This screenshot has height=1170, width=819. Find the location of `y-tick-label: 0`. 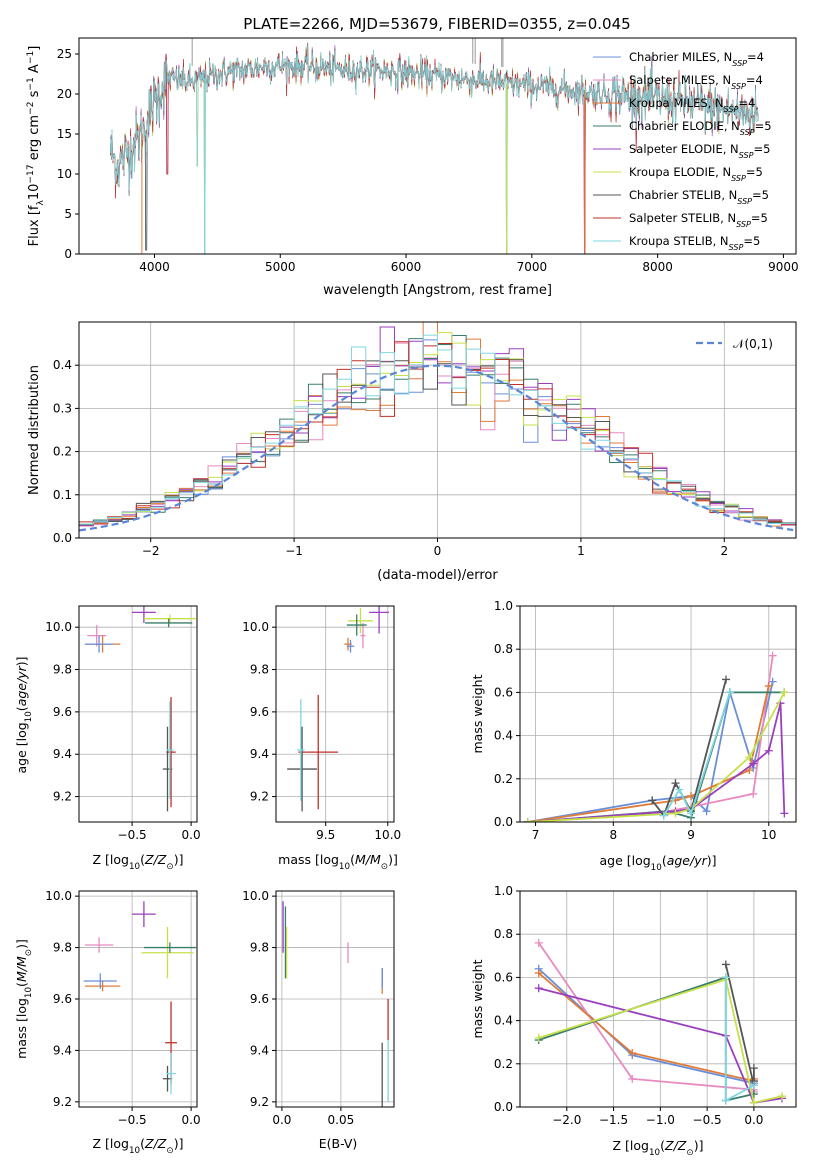

y-tick-label: 0 is located at coordinates (68, 254).